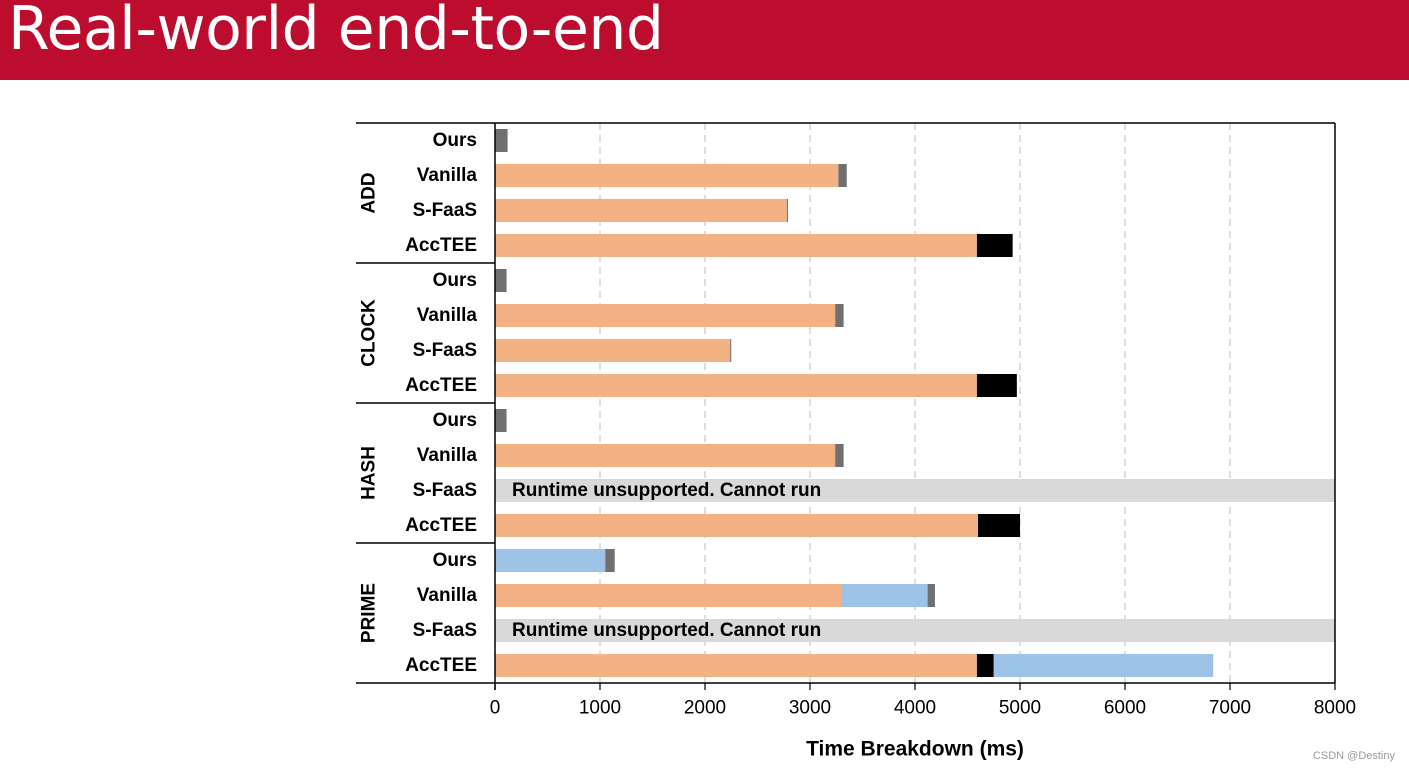 The height and width of the screenshot is (772, 1409). Describe the element at coordinates (705, 708) in the screenshot. I see `x-tick-label: 2000` at that location.